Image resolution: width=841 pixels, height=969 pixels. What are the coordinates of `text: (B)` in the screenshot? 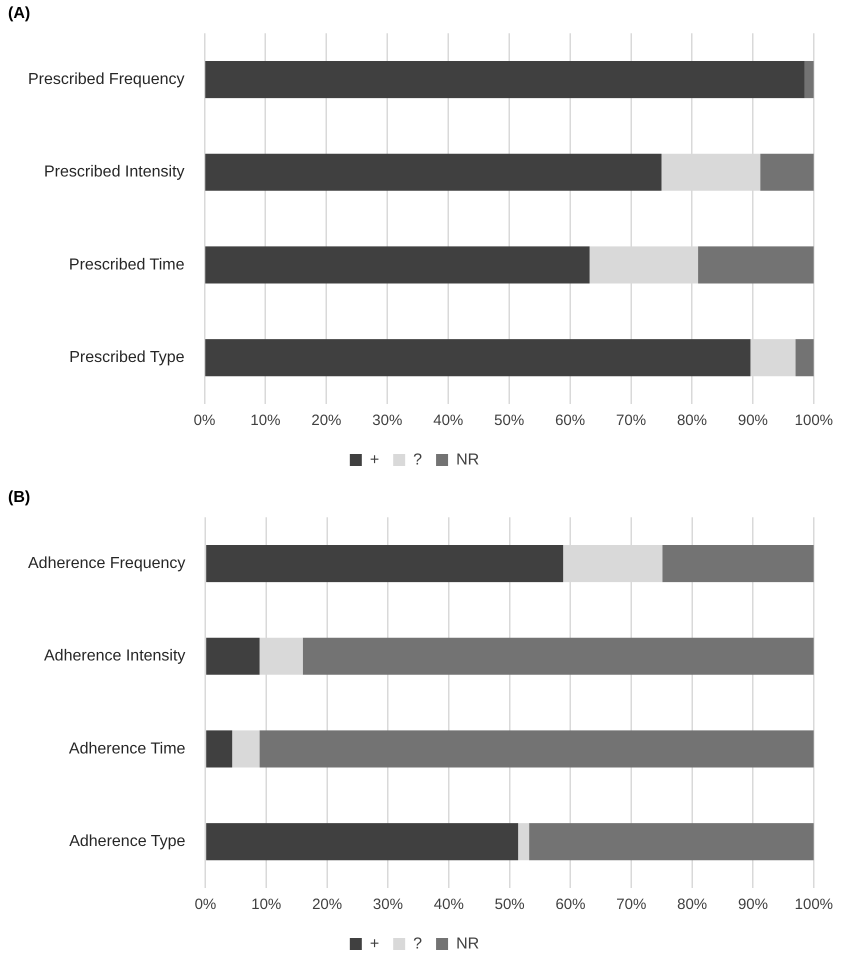 It's located at (19, 497).